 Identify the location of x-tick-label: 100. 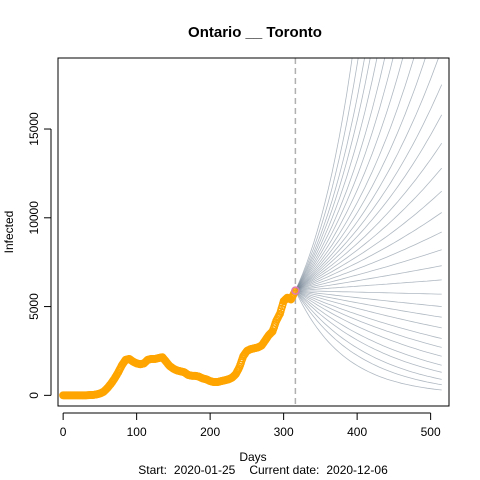
(137, 432).